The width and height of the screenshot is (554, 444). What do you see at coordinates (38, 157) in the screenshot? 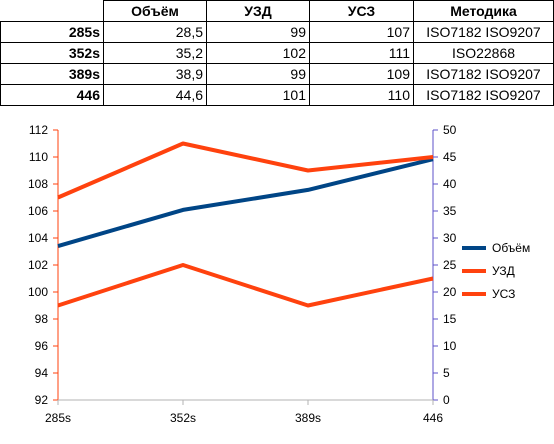
I see `left-axis-tick-label: 110` at bounding box center [38, 157].